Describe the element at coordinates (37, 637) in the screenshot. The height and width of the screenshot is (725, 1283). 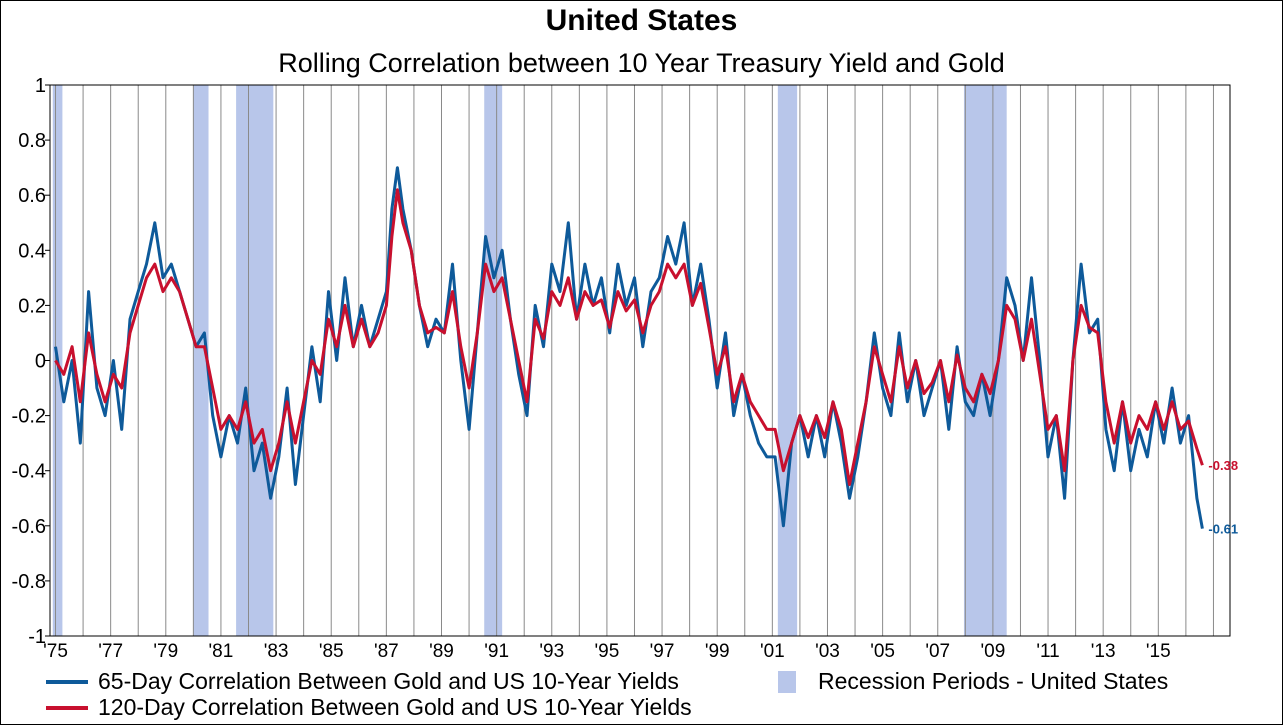
I see `y-tick-label-10: -1` at that location.